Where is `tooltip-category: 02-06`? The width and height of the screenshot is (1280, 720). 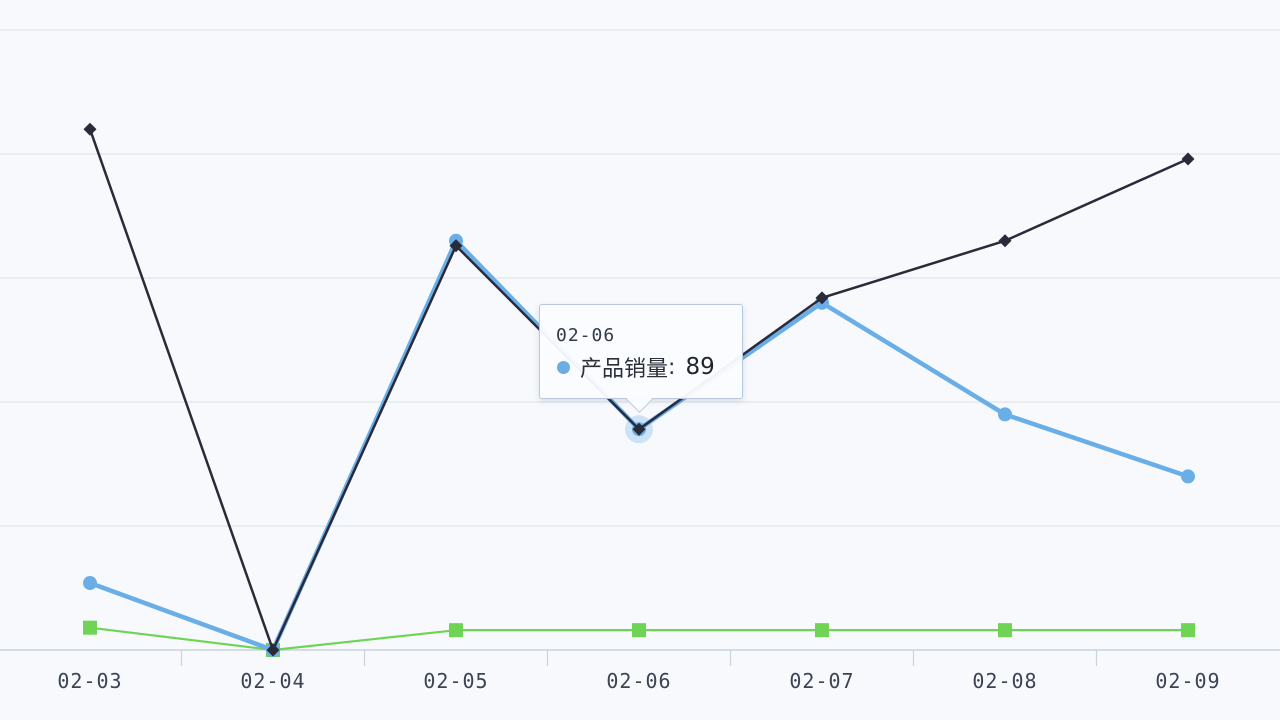
tooltip-category: 02-06 is located at coordinates (586, 335).